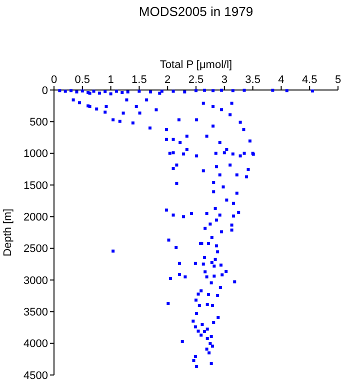 This screenshot has height=384, width=345. I want to click on x-axis-title: Total P [μmol/l], so click(196, 65).